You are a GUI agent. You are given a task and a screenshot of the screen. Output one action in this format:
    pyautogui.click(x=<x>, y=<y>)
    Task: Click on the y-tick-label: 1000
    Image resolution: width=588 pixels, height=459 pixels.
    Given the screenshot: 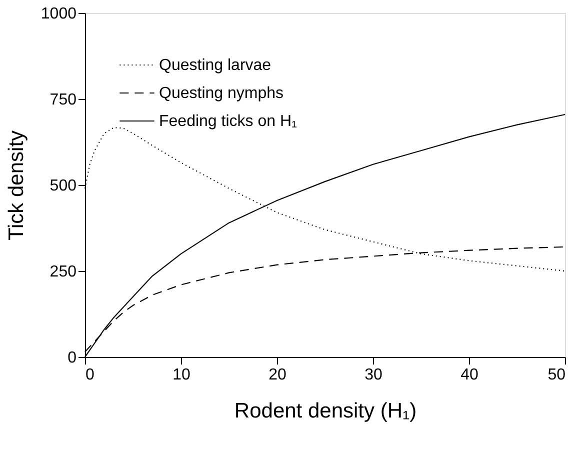 What is the action you would take?
    pyautogui.click(x=58, y=14)
    